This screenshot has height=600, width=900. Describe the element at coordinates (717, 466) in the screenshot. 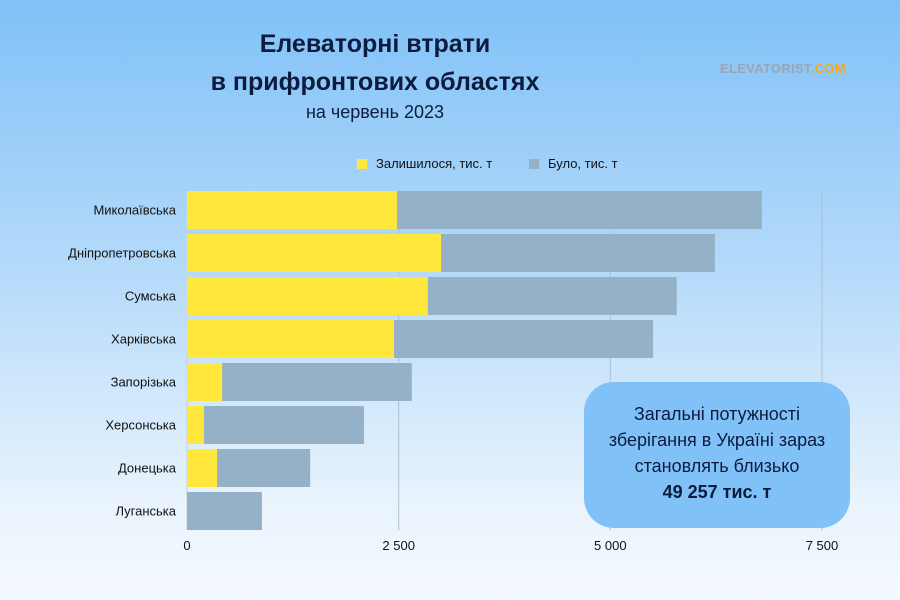

I see `callout-line: становлять близько` at that location.